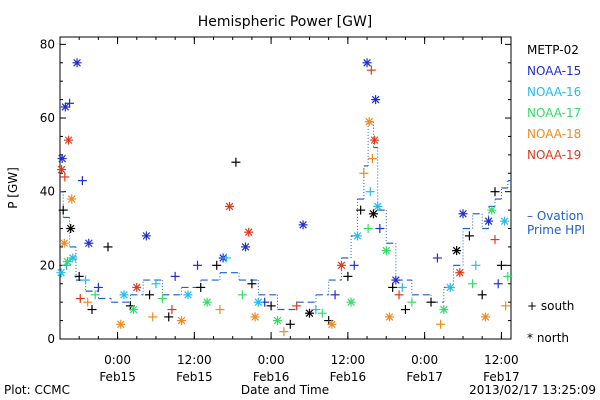 The image size is (600, 400). What do you see at coordinates (555, 216) in the screenshot?
I see `ovation-label-line1: – Ovation` at bounding box center [555, 216].